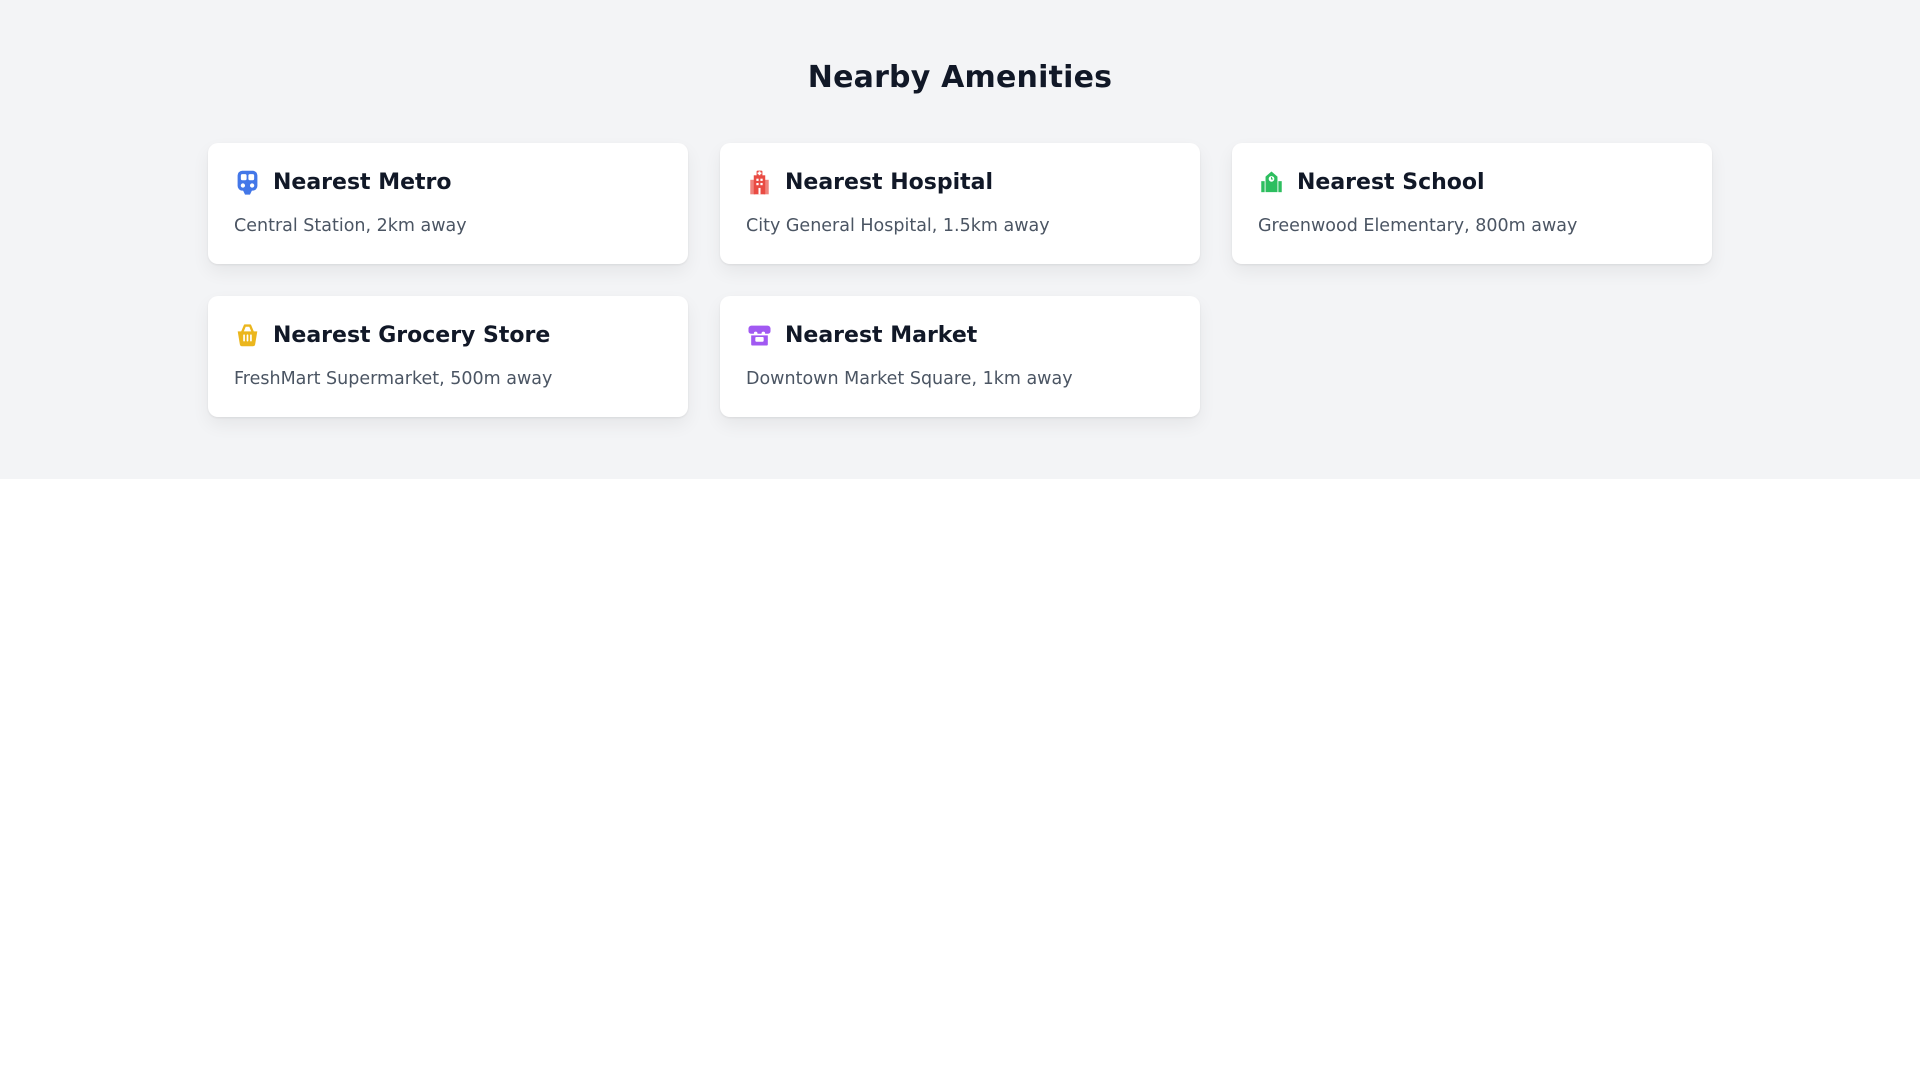 Image resolution: width=1920 pixels, height=1080 pixels. Describe the element at coordinates (1391, 182) in the screenshot. I see `amenity-card-title: Nearest School` at that location.